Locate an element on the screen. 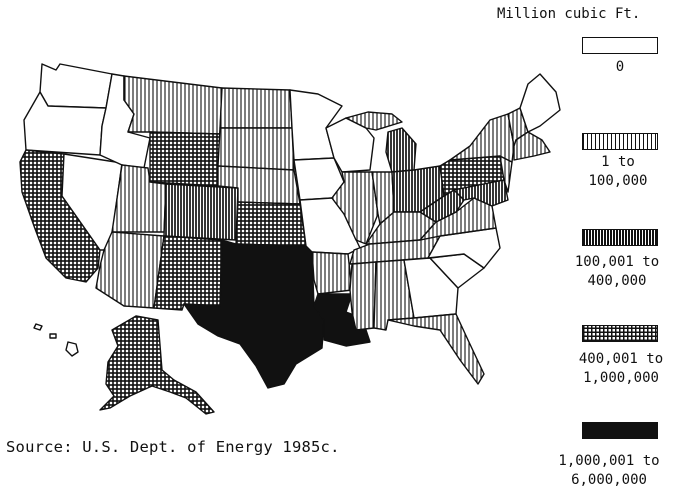 This screenshot has height=499, width=676. state-michigan-lower is located at coordinates (401, 150).